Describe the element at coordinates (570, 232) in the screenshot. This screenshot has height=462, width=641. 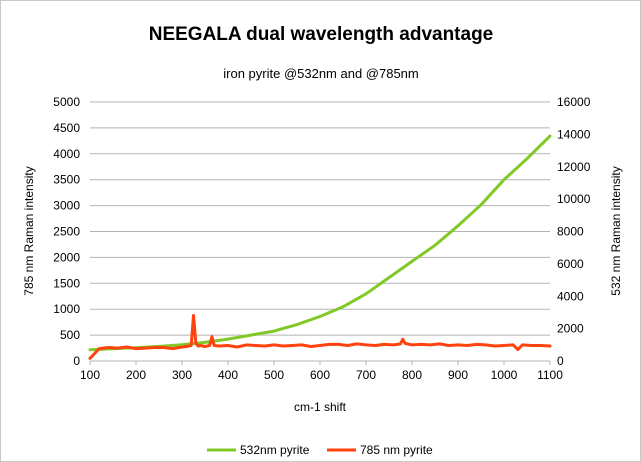
I see `right-y-tick-label-4: 8000` at that location.